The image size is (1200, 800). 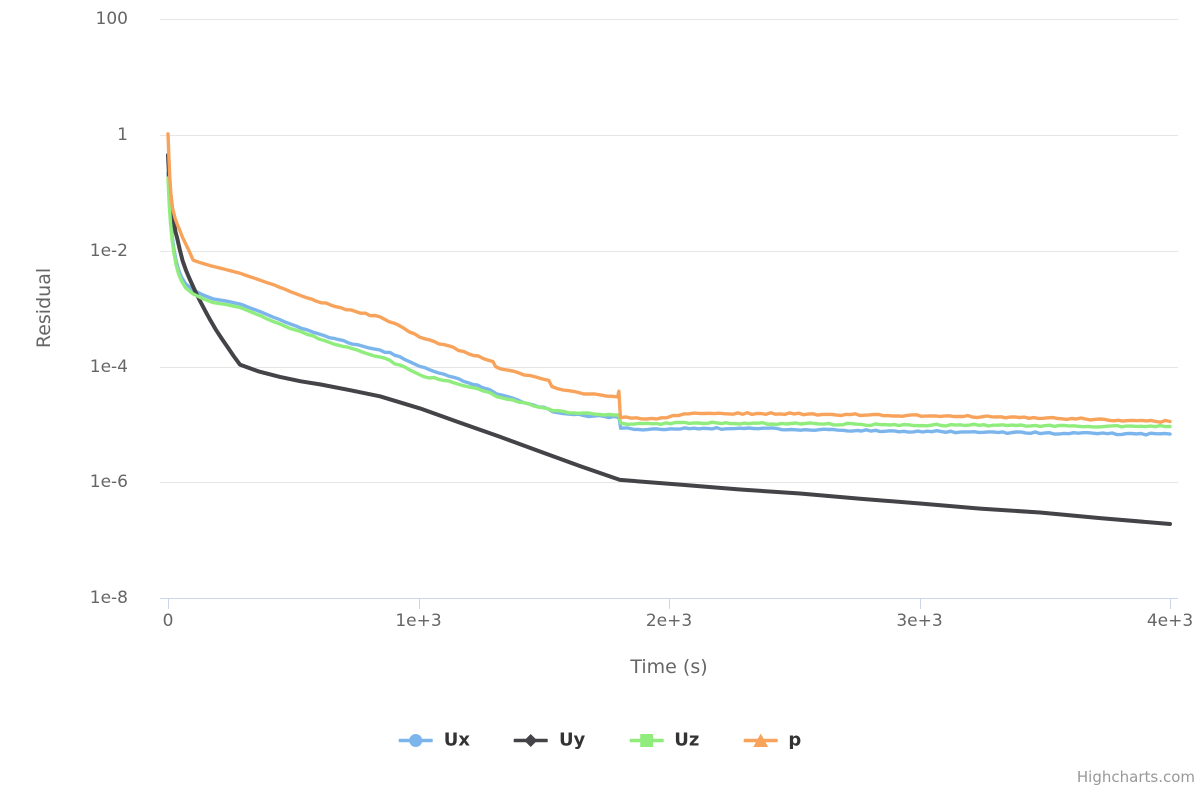 I want to click on legend-triangle, so click(x=760, y=740).